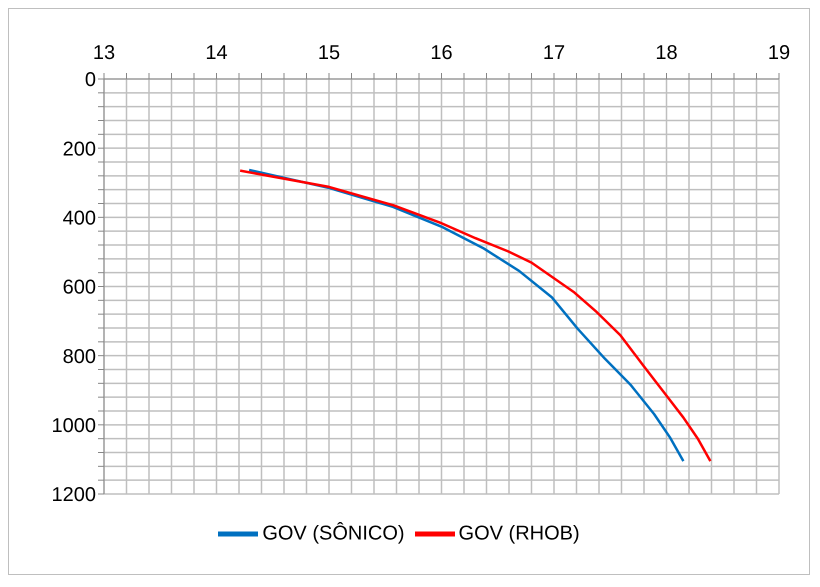  I want to click on legend-label: GOV (RHOB), so click(519, 533).